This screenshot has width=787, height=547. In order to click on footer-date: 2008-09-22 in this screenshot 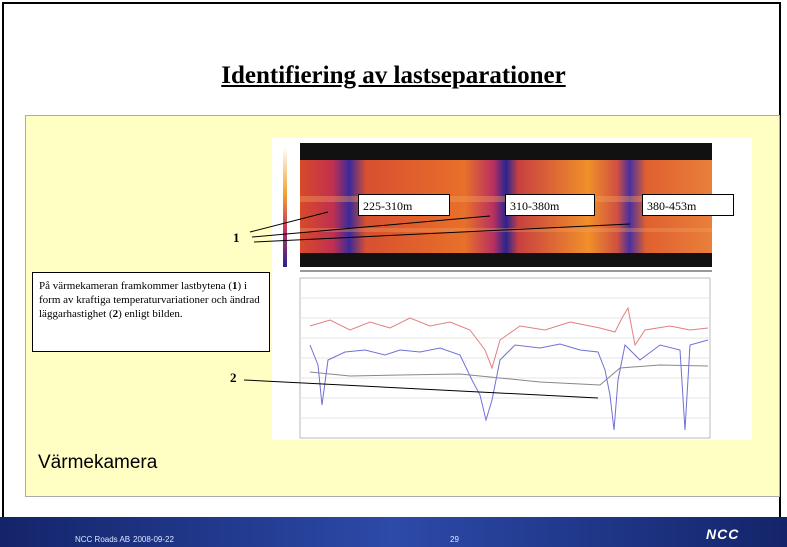, I will do `click(153, 539)`.